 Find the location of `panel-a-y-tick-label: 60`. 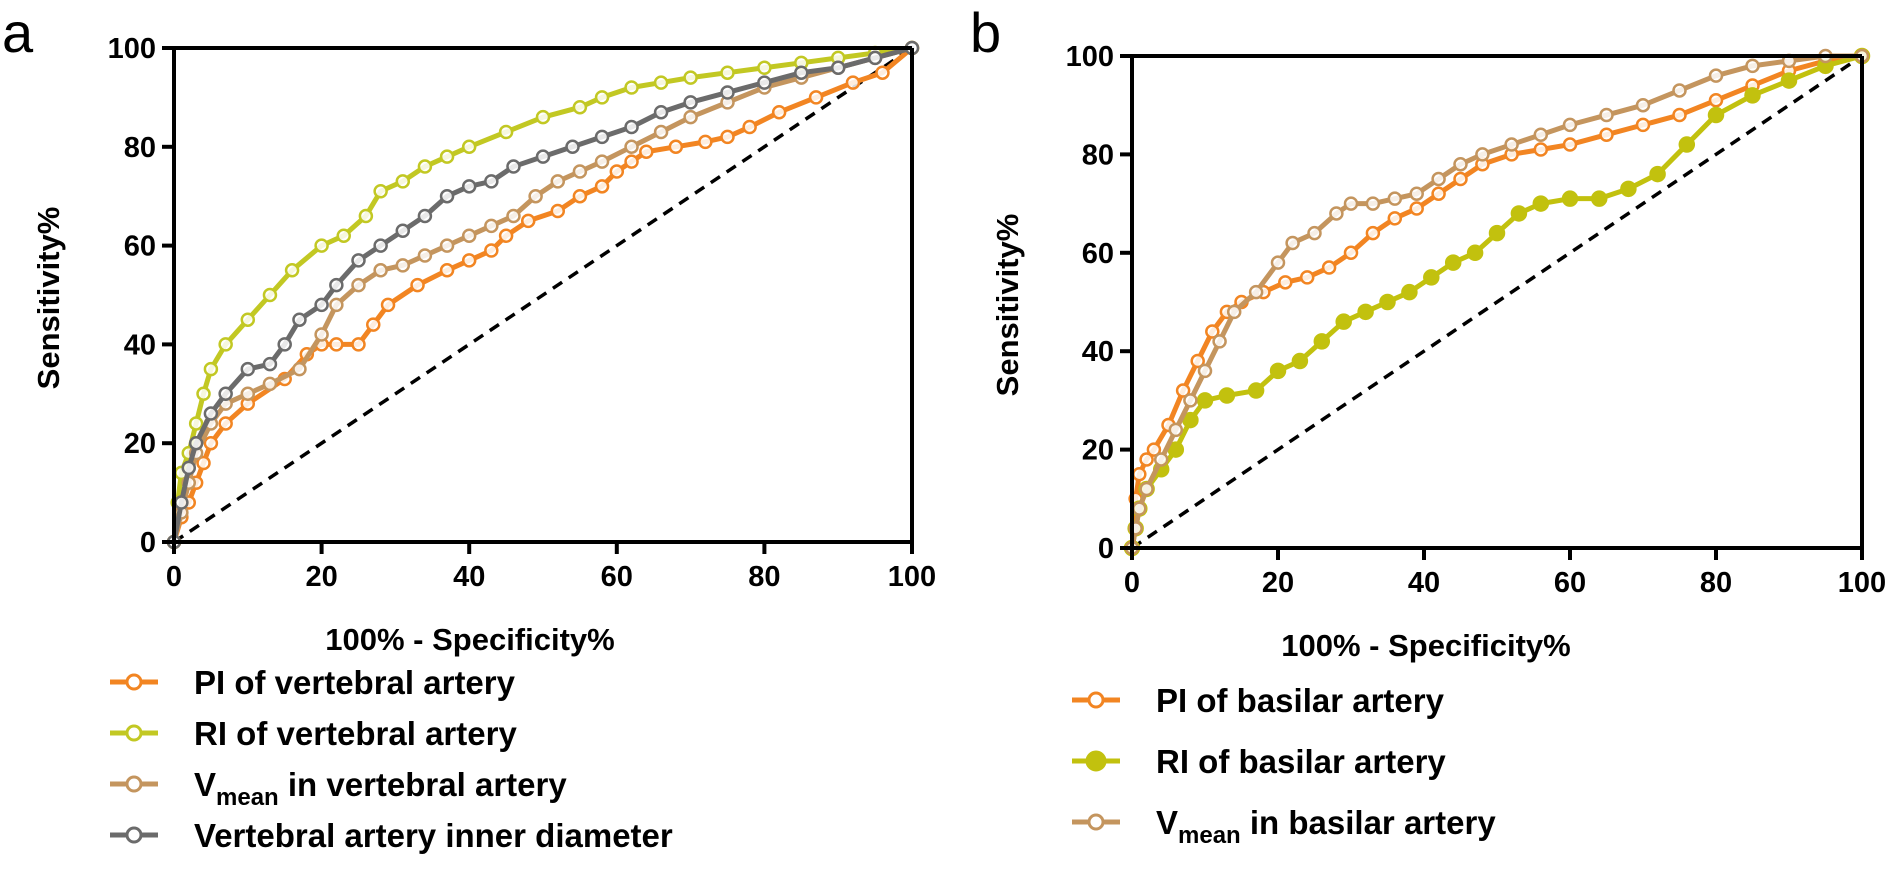

panel-a-y-tick-label: 60 is located at coordinates (140, 247).